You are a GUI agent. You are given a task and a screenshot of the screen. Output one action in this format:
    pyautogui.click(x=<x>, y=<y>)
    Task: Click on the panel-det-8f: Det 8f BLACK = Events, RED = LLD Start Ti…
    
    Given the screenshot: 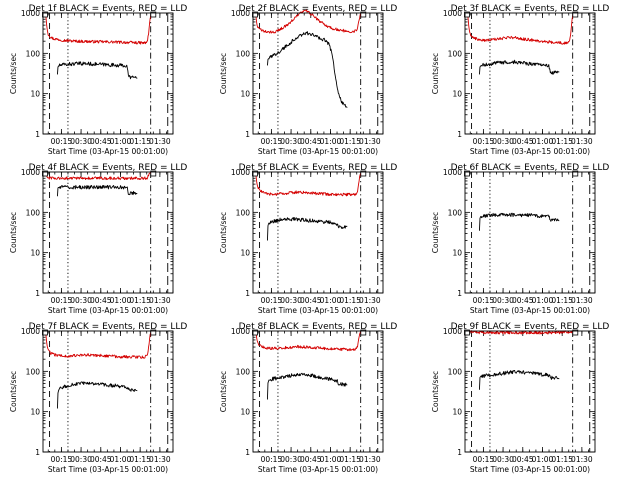 What is the action you would take?
    pyautogui.click(x=308, y=398)
    